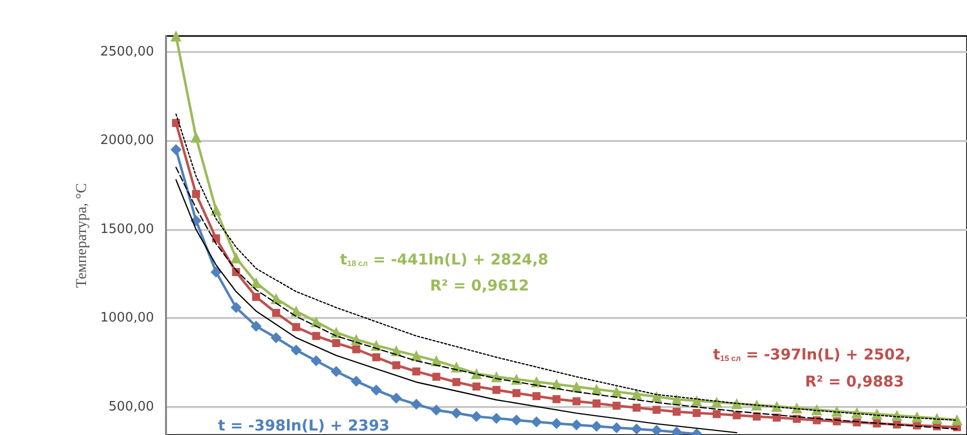  I want to click on annotation: R² = 0,9612, so click(480, 285).